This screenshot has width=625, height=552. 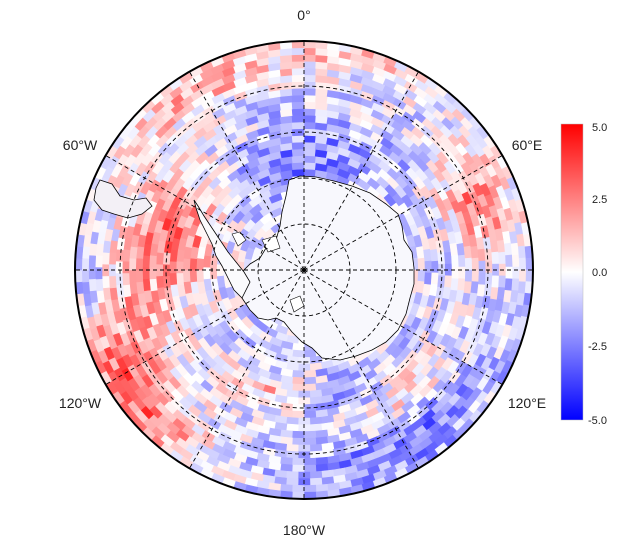 I want to click on lon-label-60e: 60°E, so click(x=527, y=145).